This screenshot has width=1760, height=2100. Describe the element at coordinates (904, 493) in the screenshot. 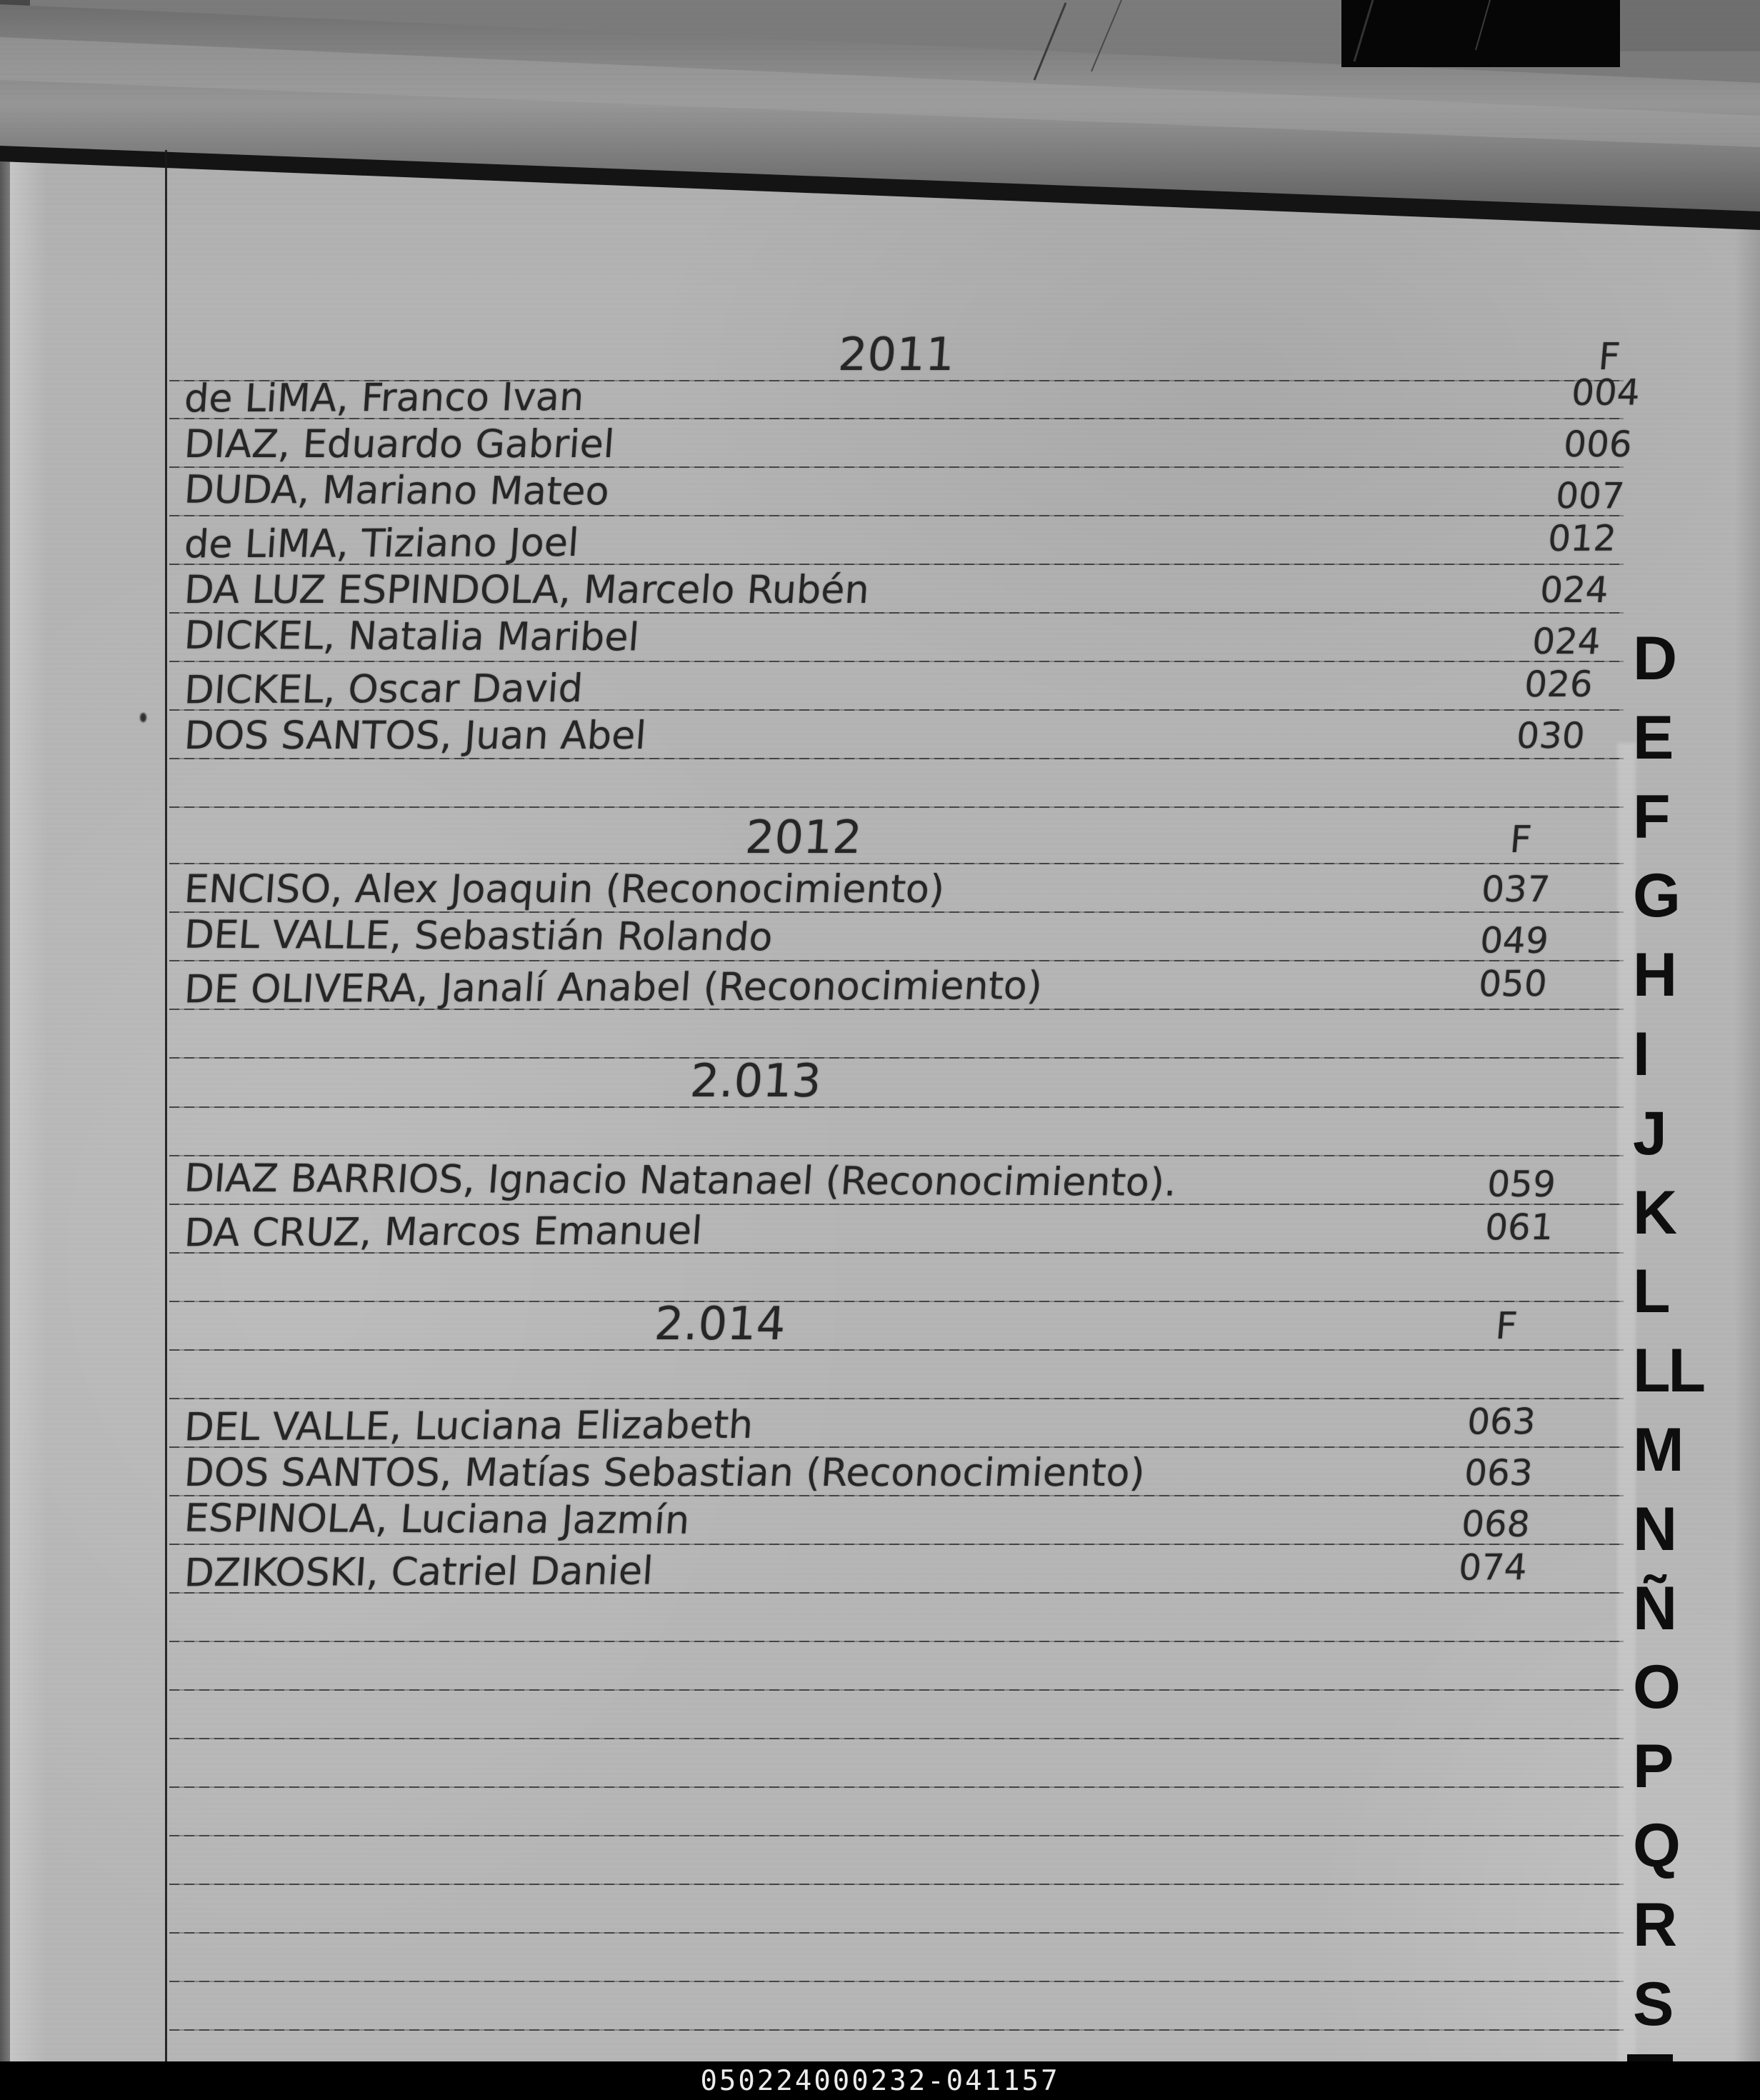

I see `index-entry-row: DUDA, Mariano Mateo 007` at that location.